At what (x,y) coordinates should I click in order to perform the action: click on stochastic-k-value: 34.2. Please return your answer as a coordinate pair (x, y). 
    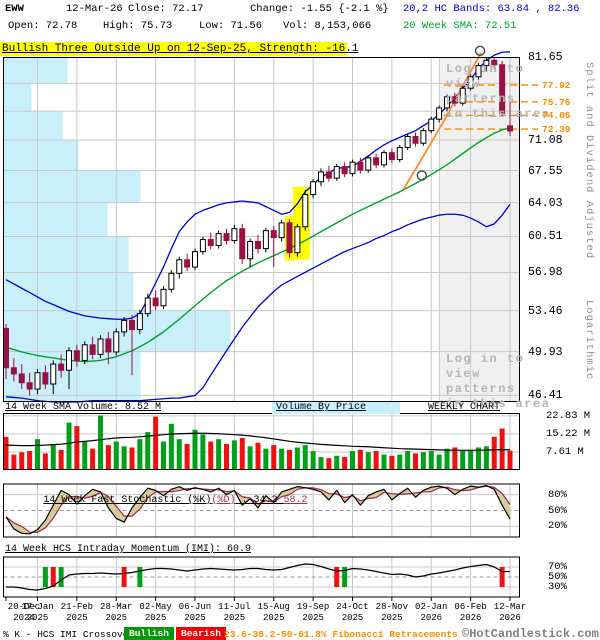
    Looking at the image, I should click on (265, 500).